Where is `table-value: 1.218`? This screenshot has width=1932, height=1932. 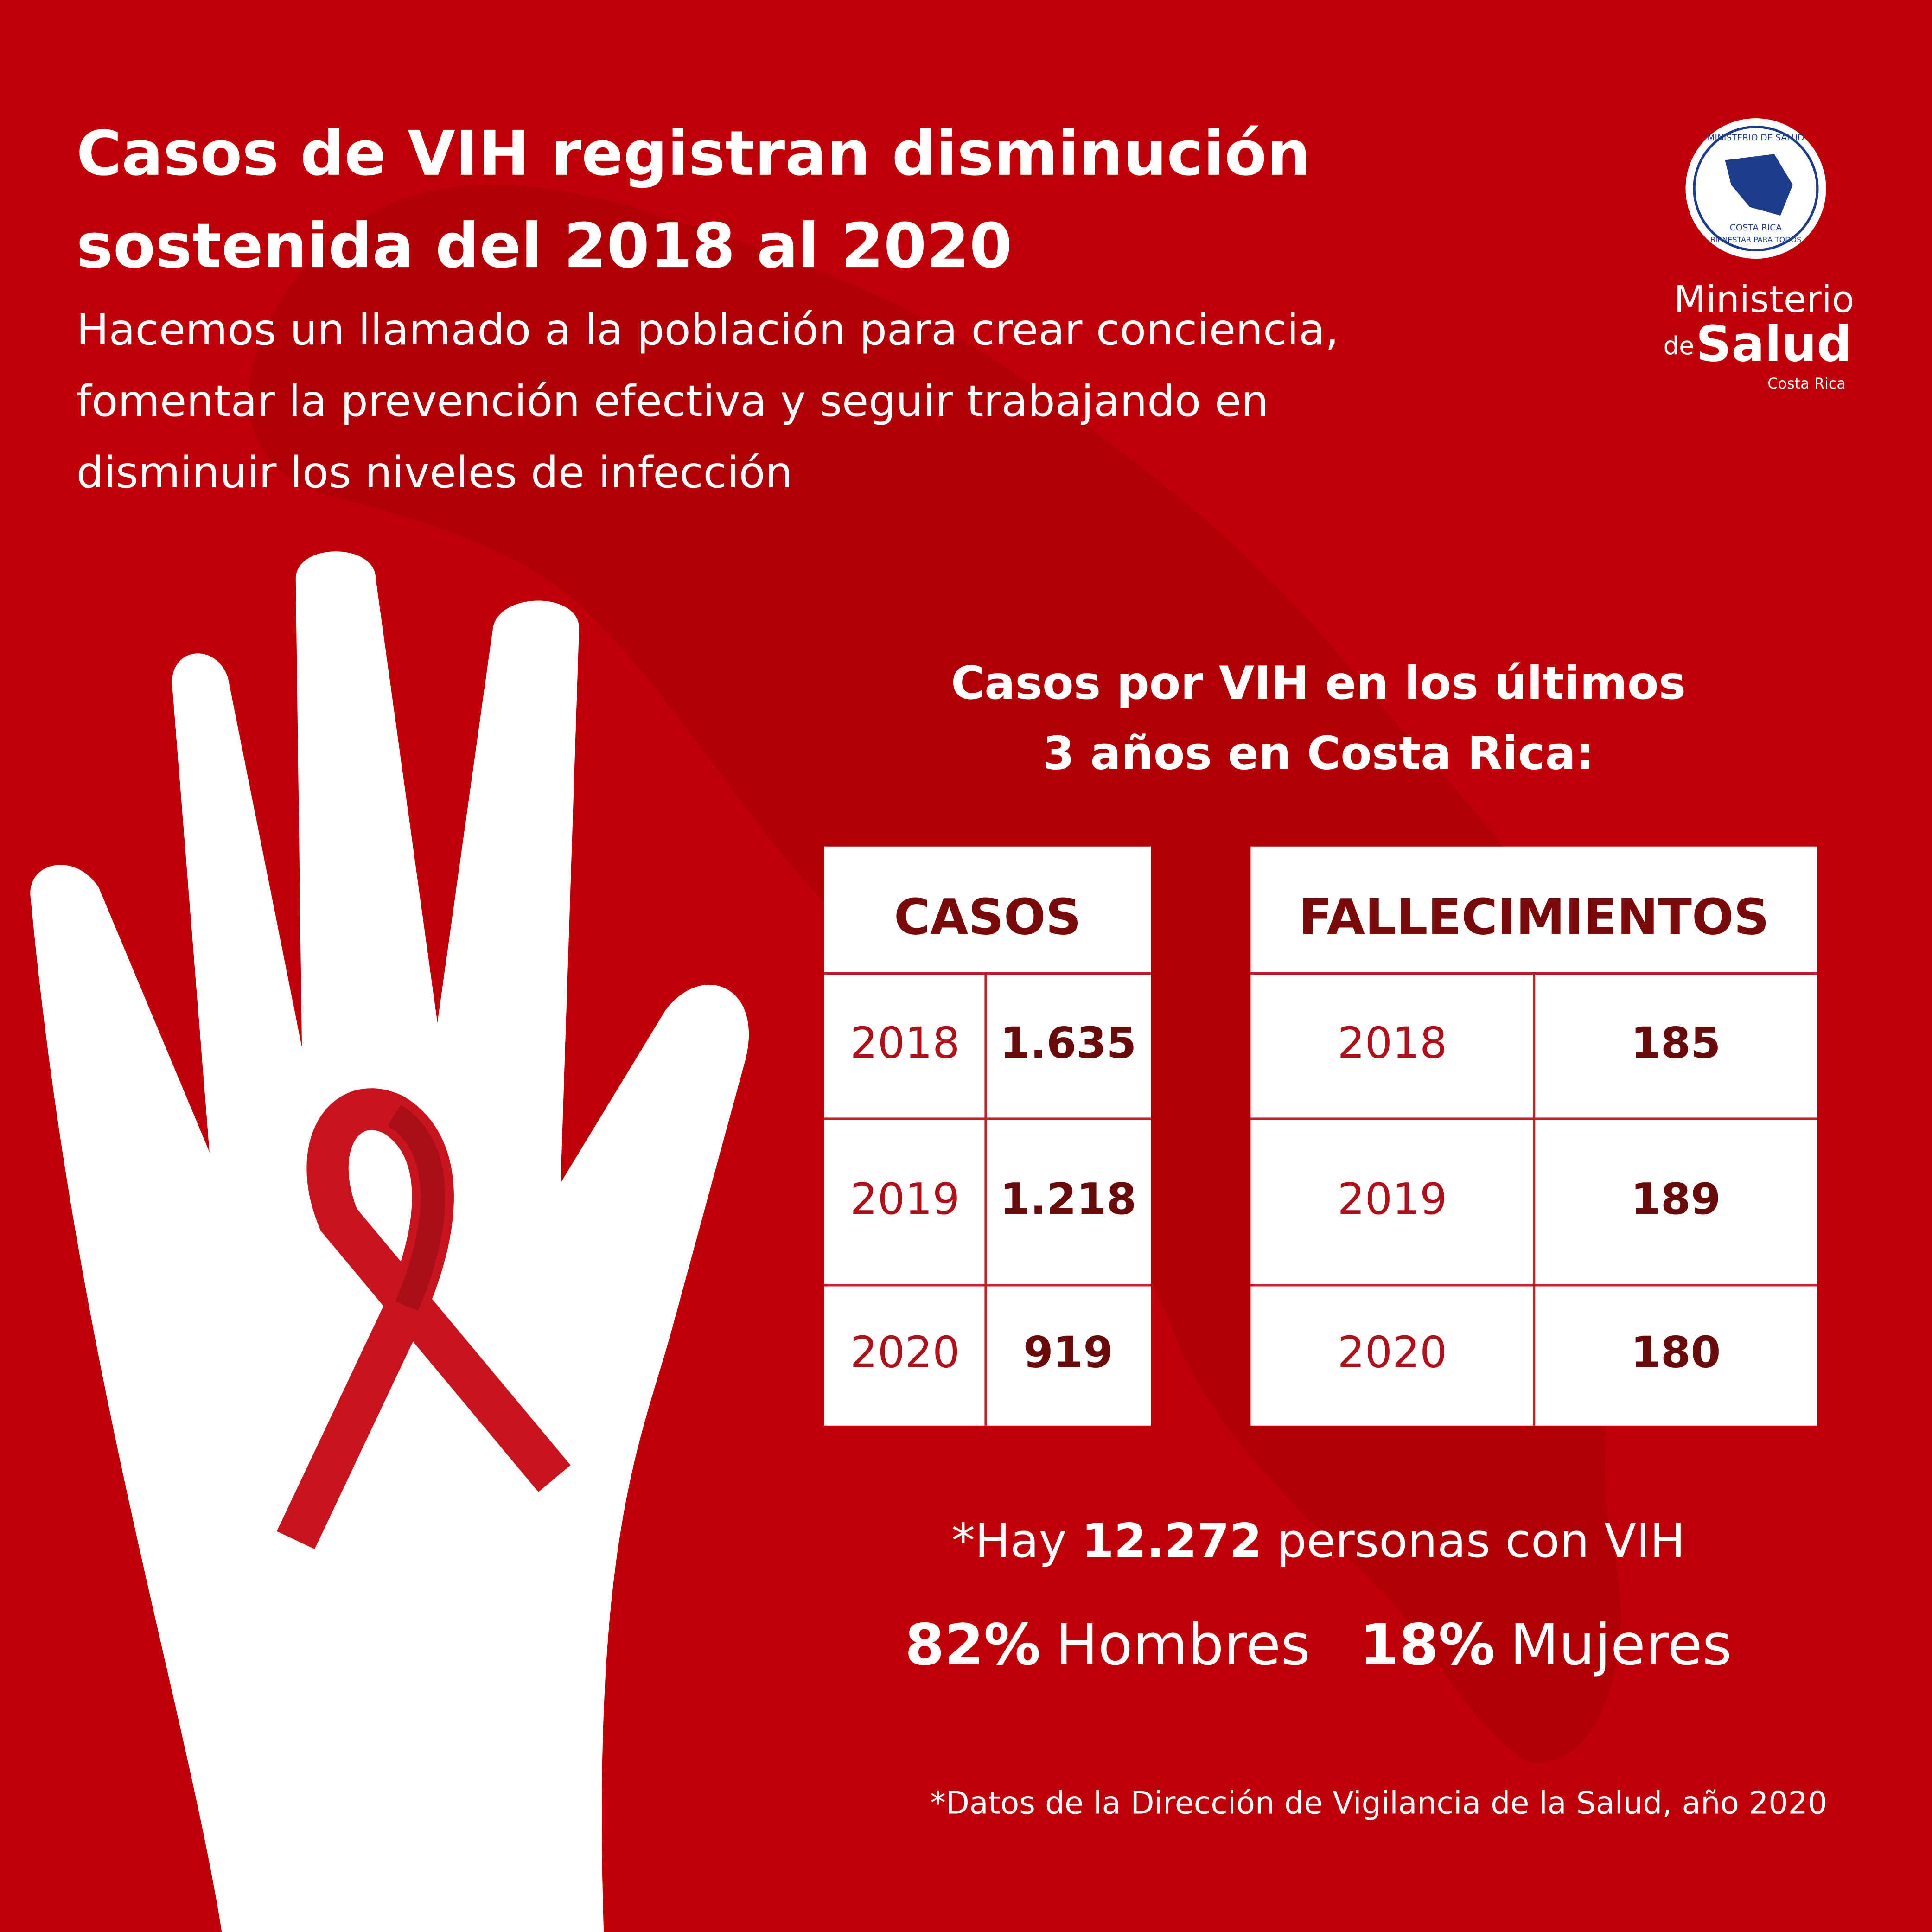 table-value: 1.218 is located at coordinates (1068, 1199).